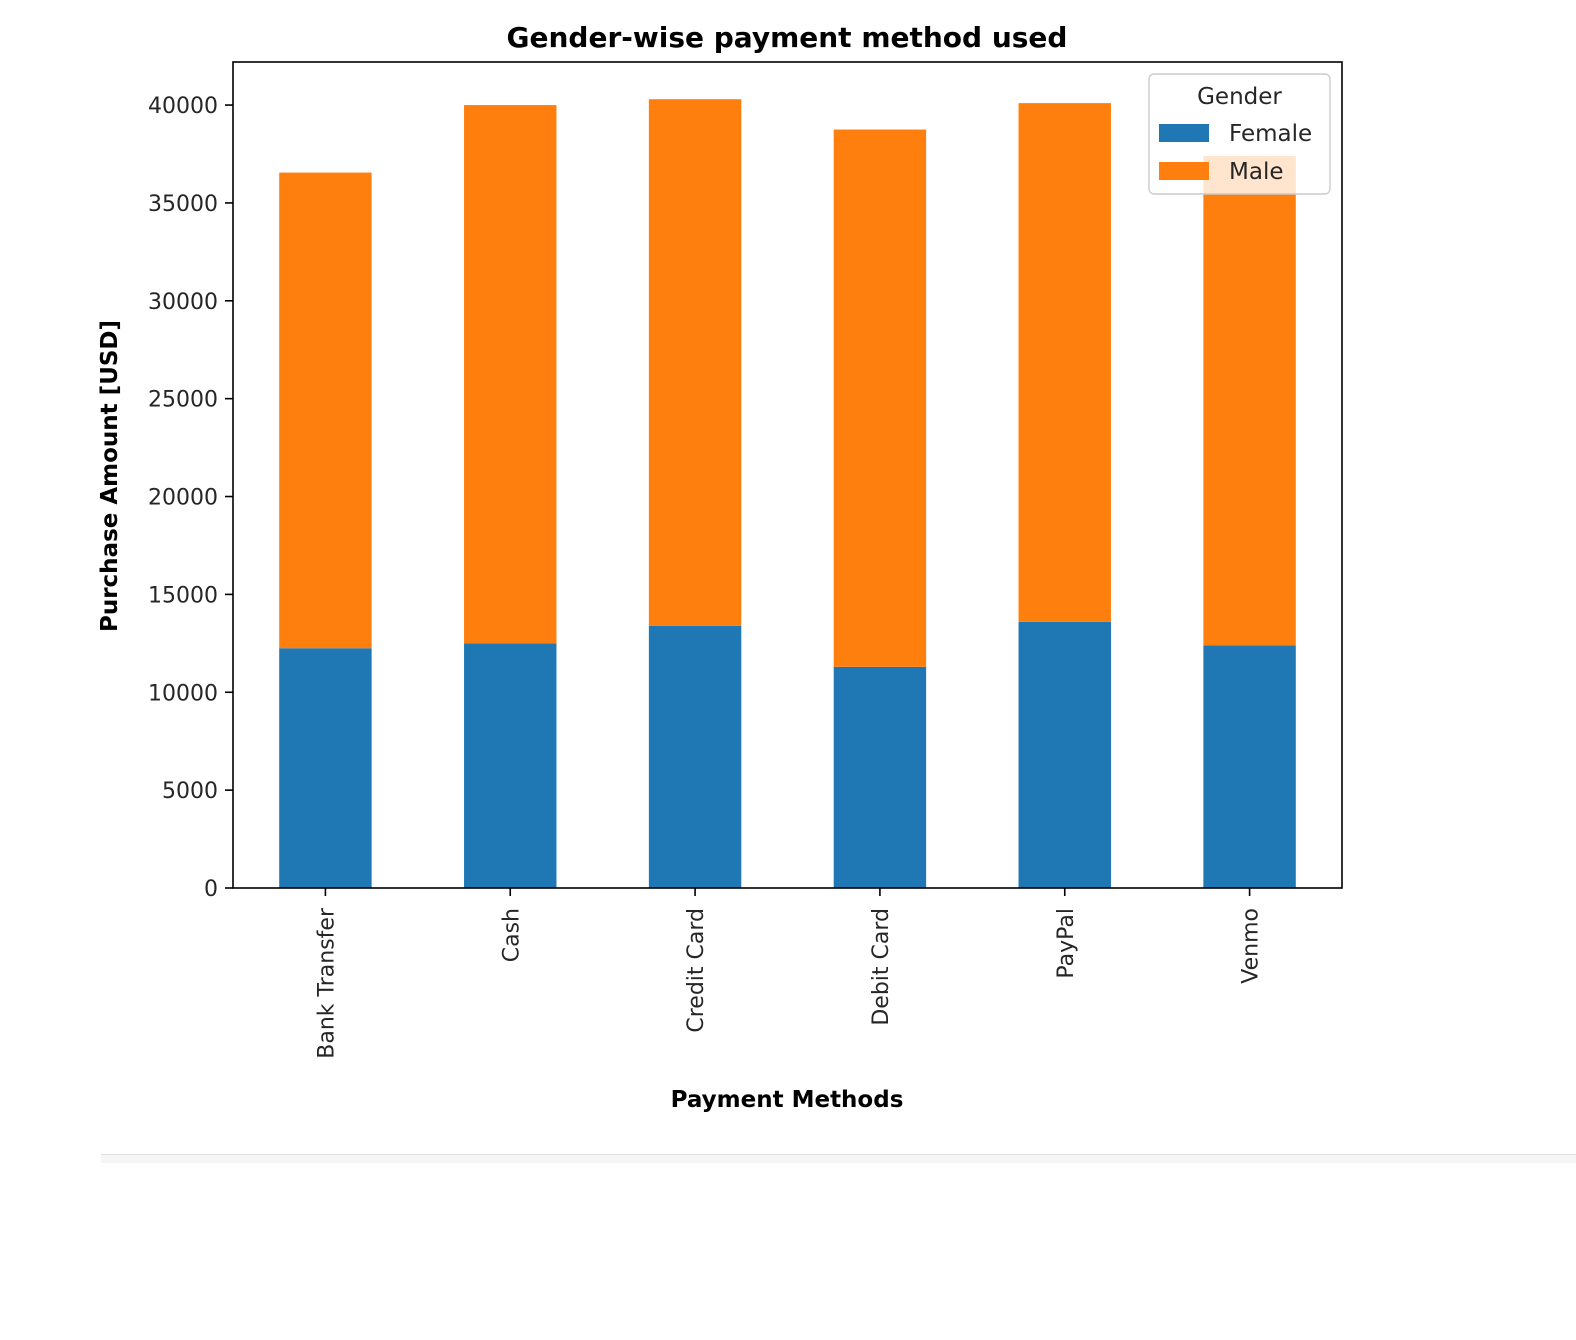  I want to click on x-tick-label: PayPal, so click(1066, 943).